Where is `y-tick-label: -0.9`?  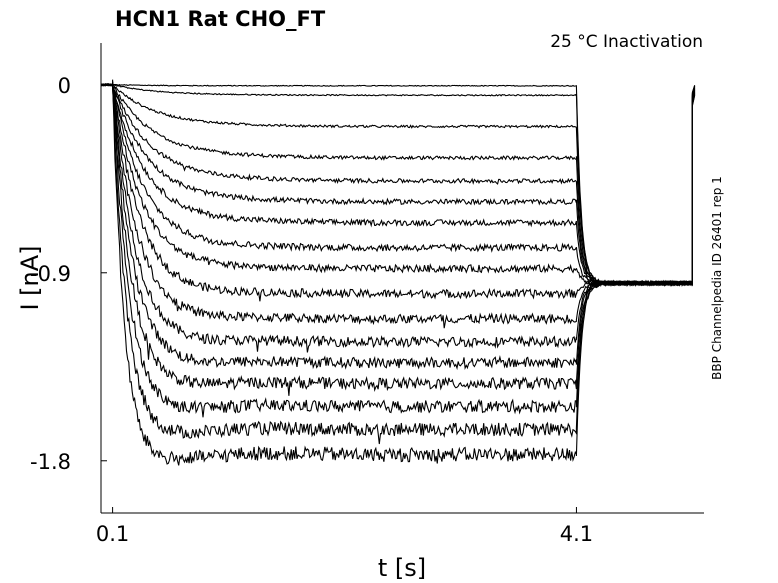
y-tick-label: -0.9 is located at coordinates (50, 274).